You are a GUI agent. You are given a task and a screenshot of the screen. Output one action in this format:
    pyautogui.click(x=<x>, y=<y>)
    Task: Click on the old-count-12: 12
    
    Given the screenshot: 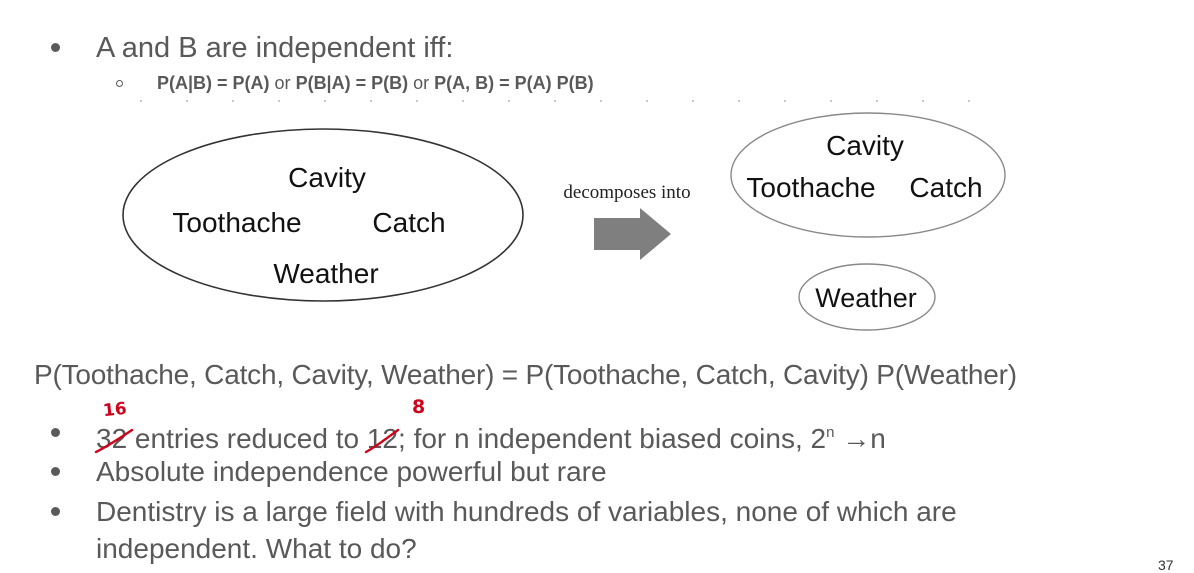 What is the action you would take?
    pyautogui.click(x=382, y=439)
    